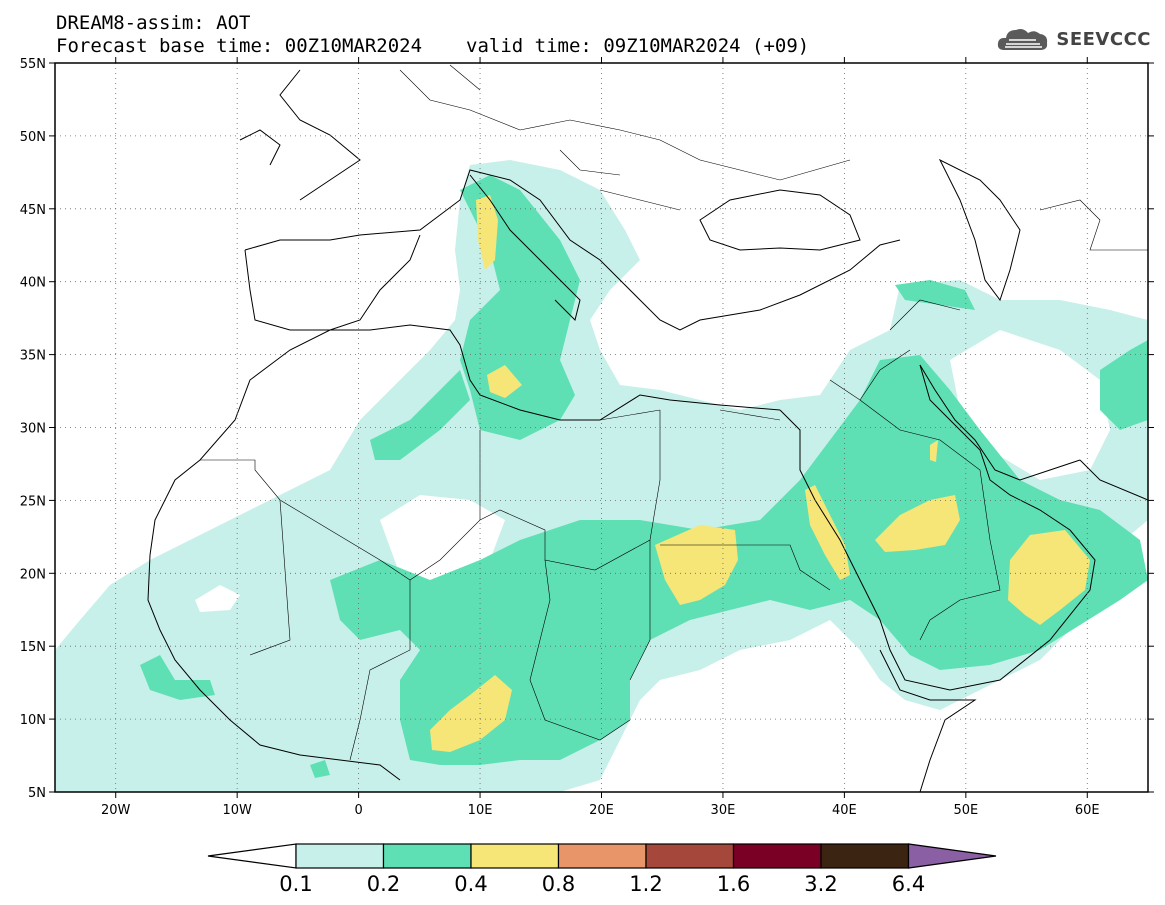  What do you see at coordinates (844, 810) in the screenshot?
I see `lon-label: 40E` at bounding box center [844, 810].